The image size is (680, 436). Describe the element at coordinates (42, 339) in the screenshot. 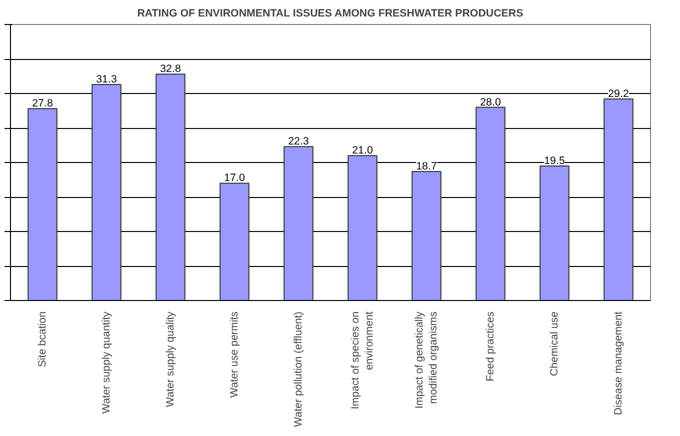

I see `x-tick-label: Site bcation` at that location.